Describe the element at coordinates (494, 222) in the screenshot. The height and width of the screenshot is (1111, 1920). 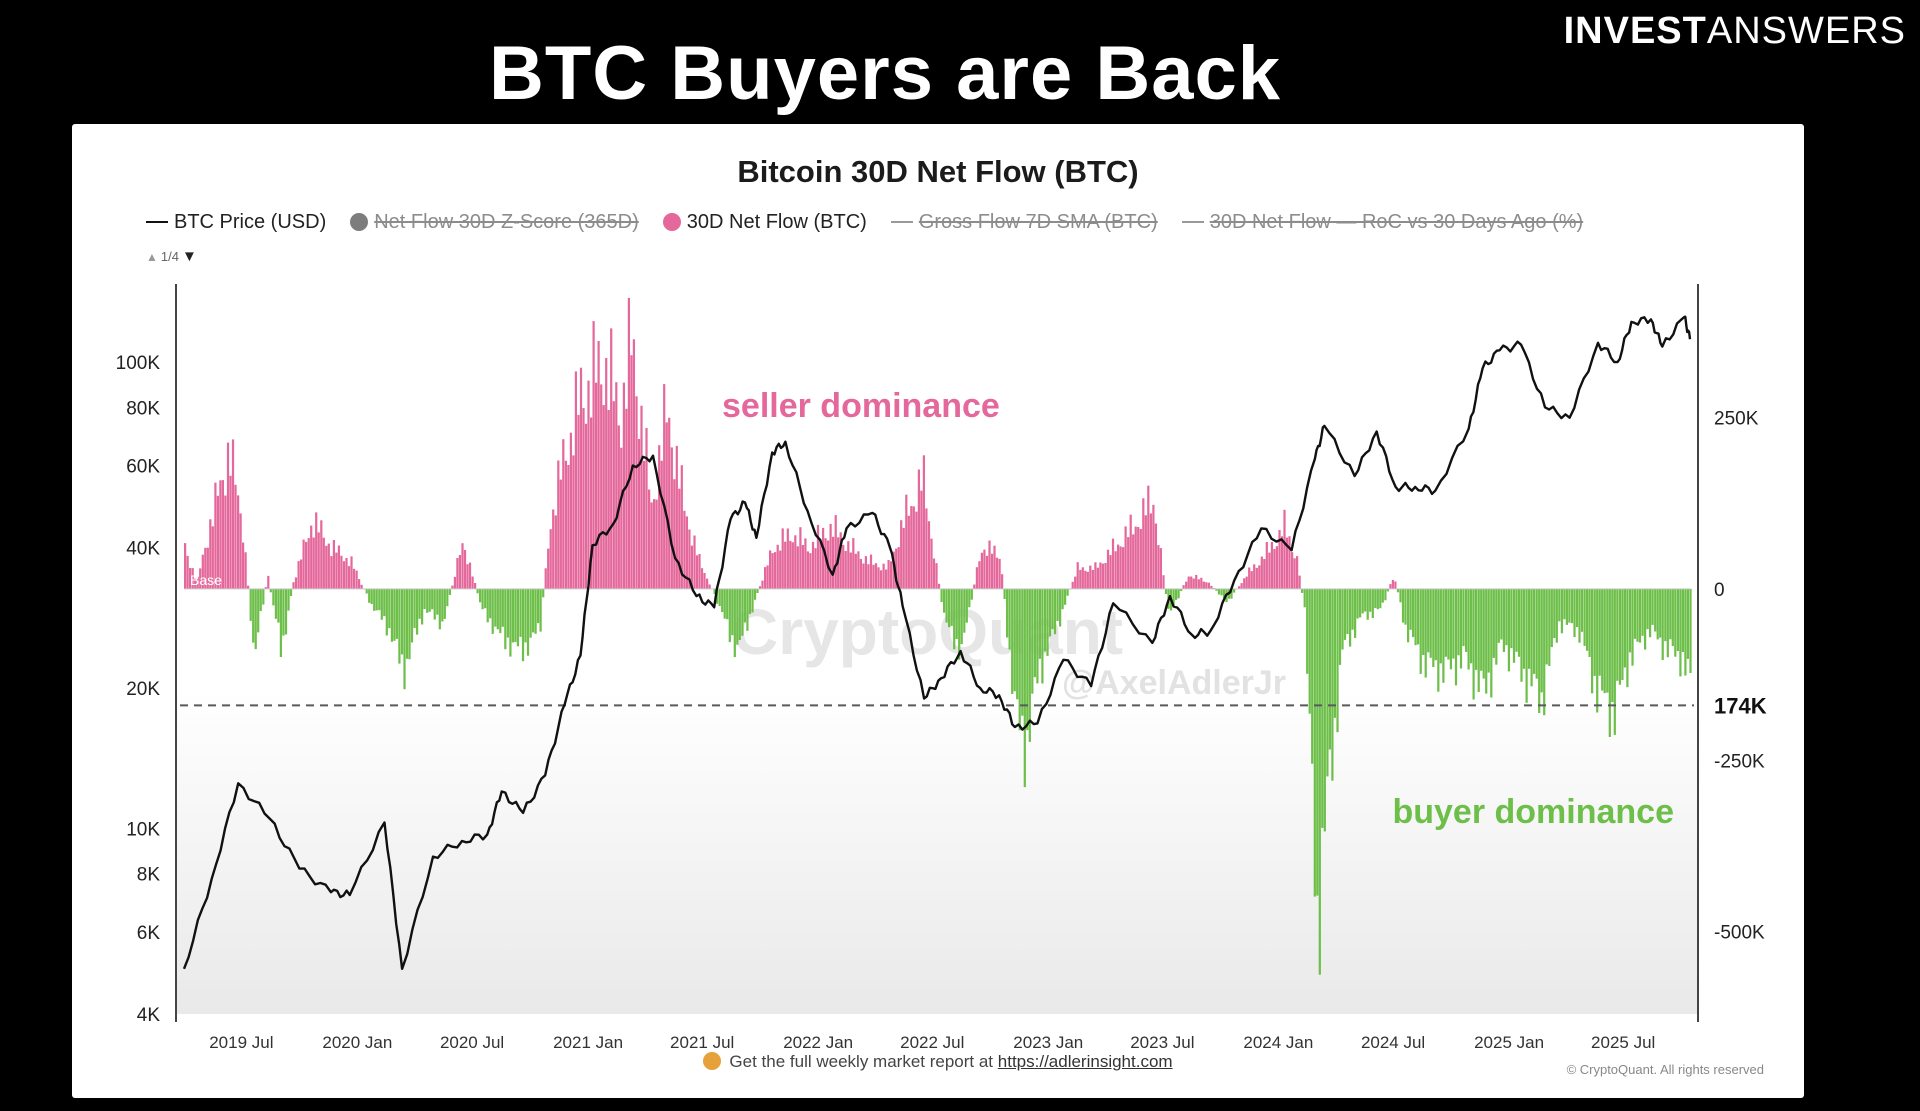
I see `legend-item-zscore: Net Flow 30D Z-Score (365D)` at that location.